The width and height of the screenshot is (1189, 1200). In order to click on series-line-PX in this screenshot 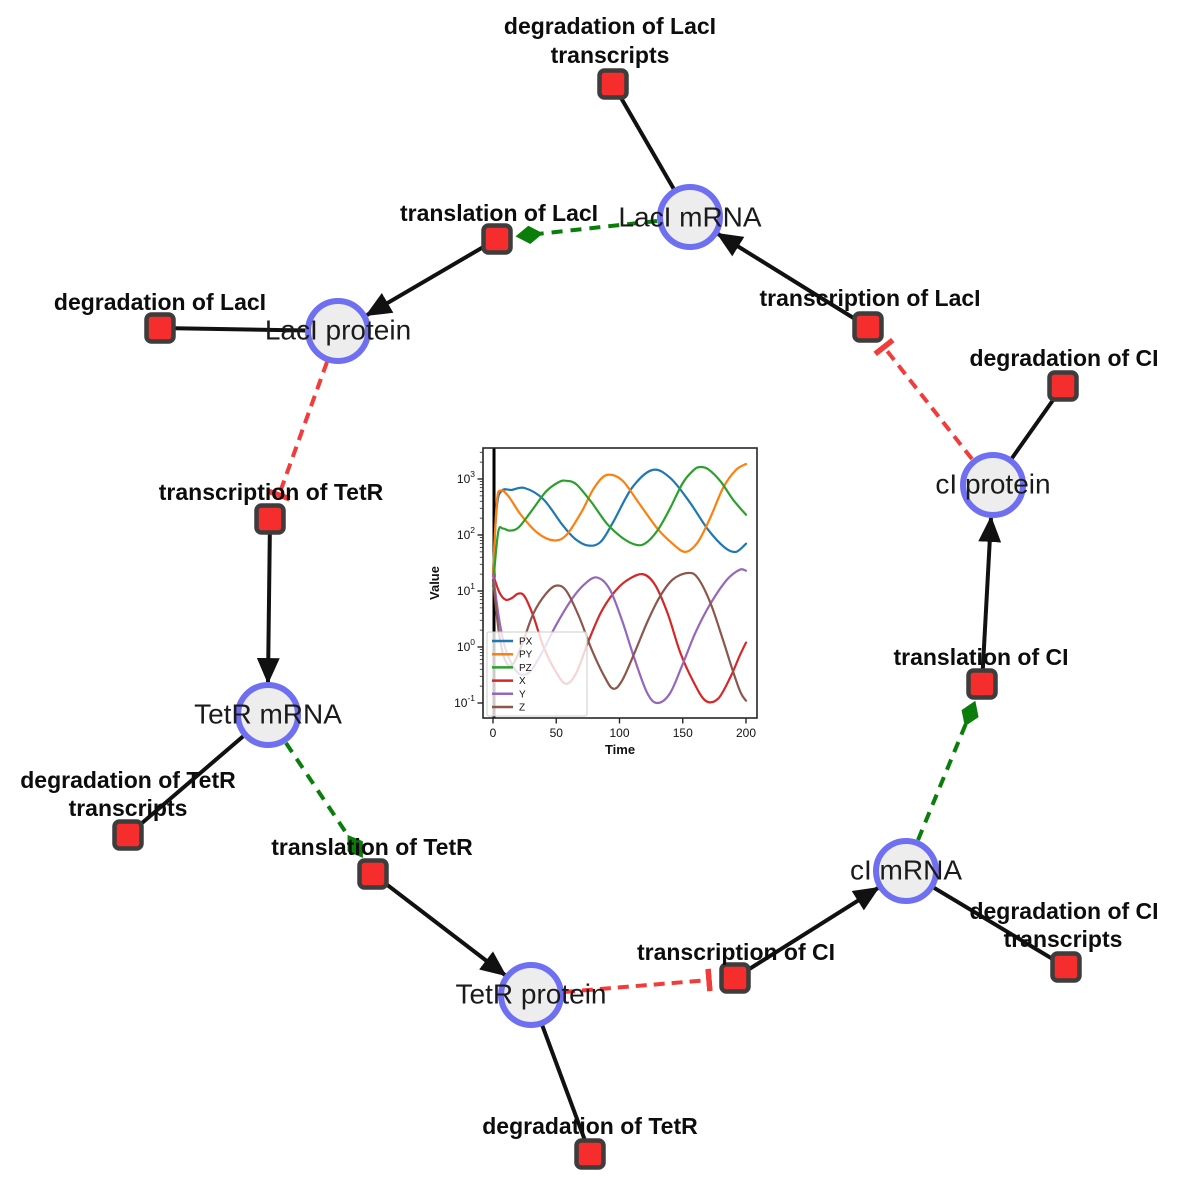, I will do `click(619, 520)`.